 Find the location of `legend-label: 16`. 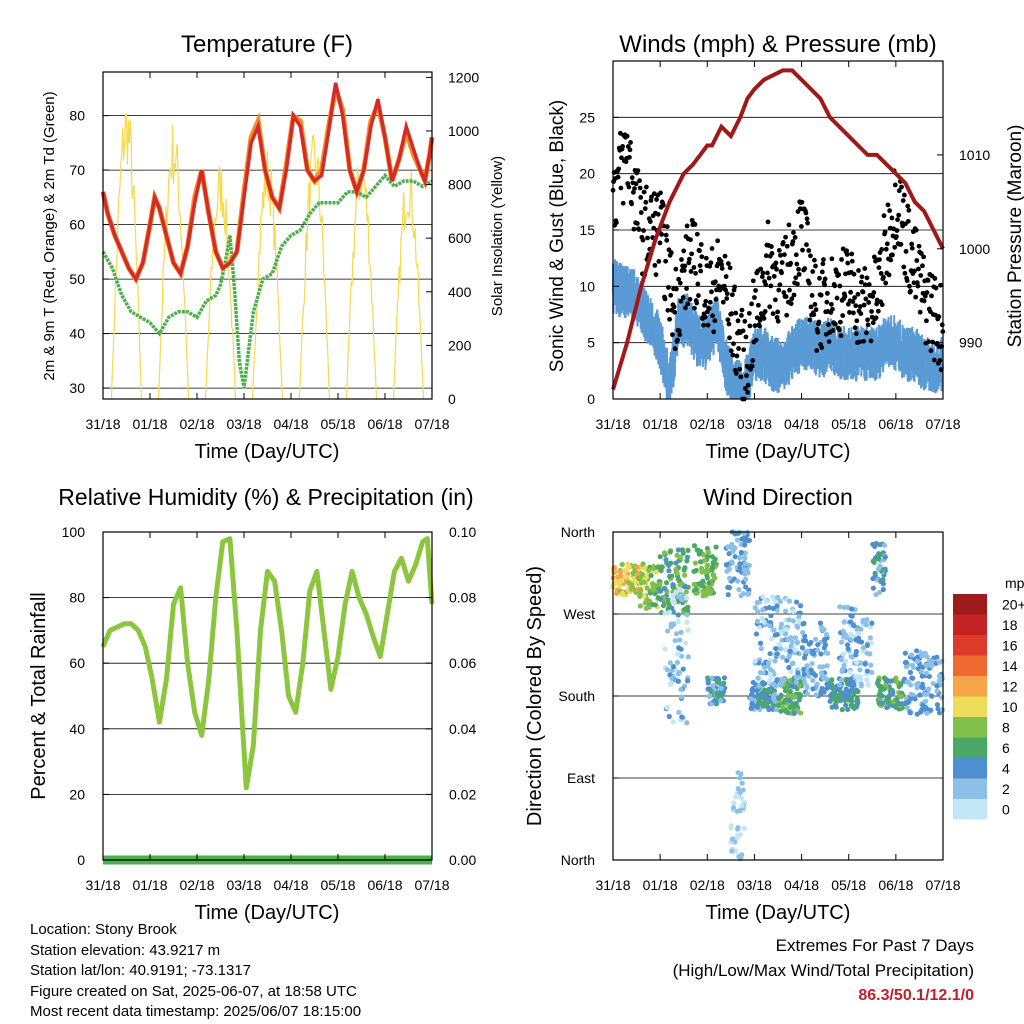

legend-label: 16 is located at coordinates (1010, 645).